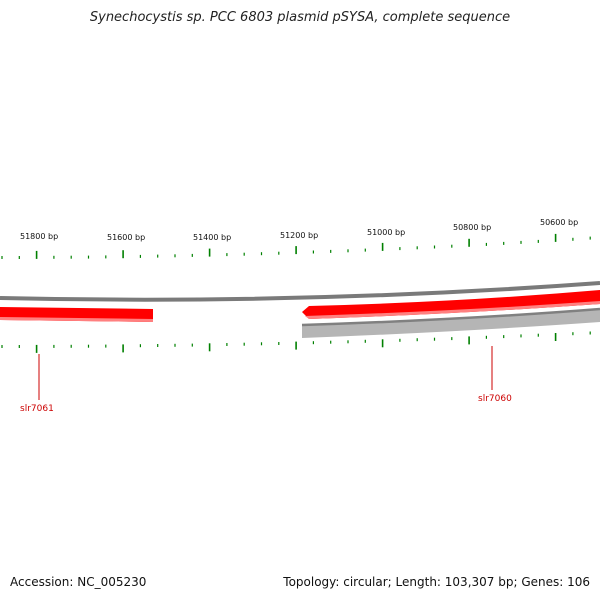 The height and width of the screenshot is (600, 600). I want to click on scale-label: 51200 bp, so click(299, 235).